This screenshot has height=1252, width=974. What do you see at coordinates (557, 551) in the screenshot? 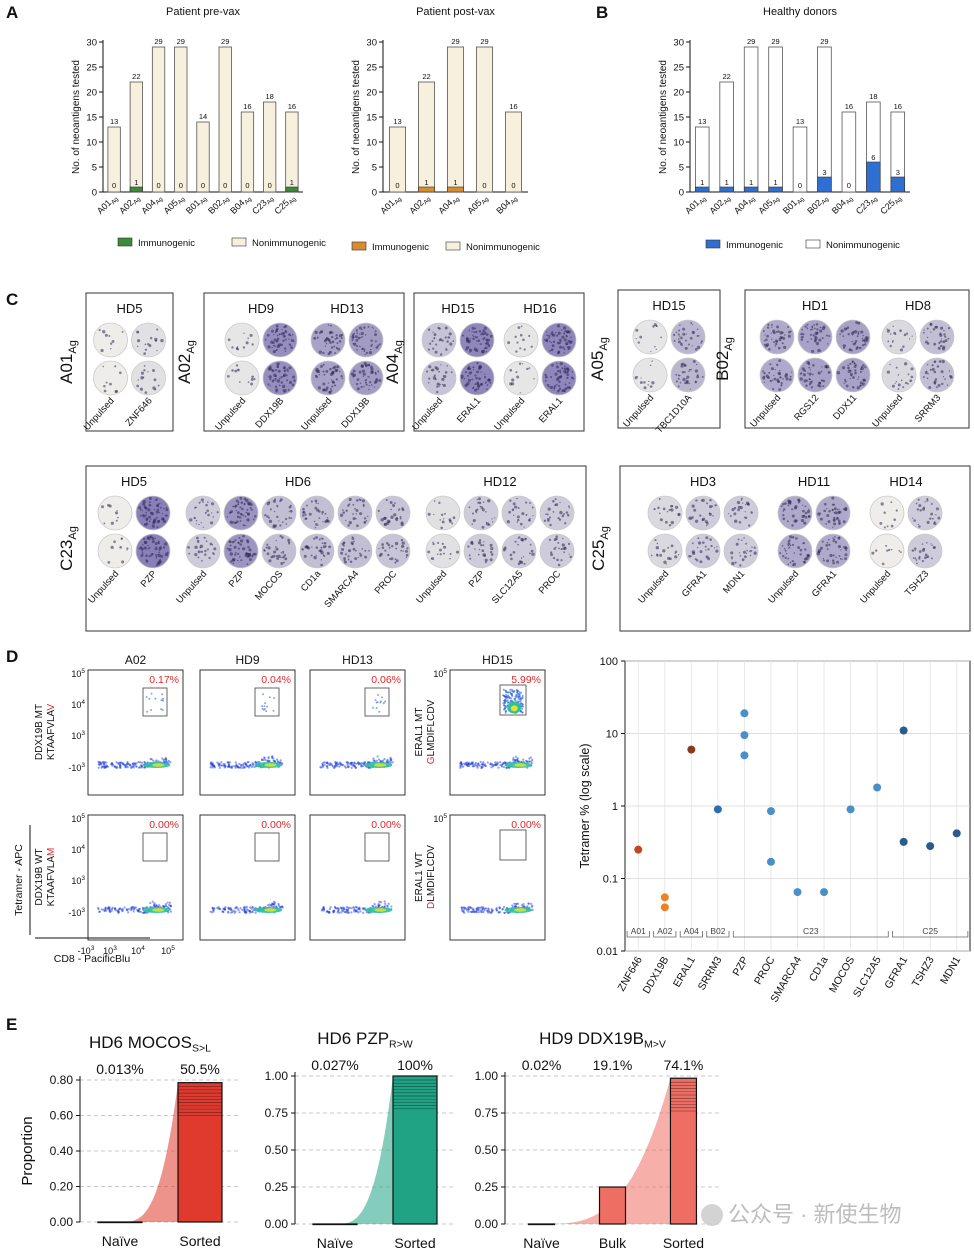
I see `elispot-well` at bounding box center [557, 551].